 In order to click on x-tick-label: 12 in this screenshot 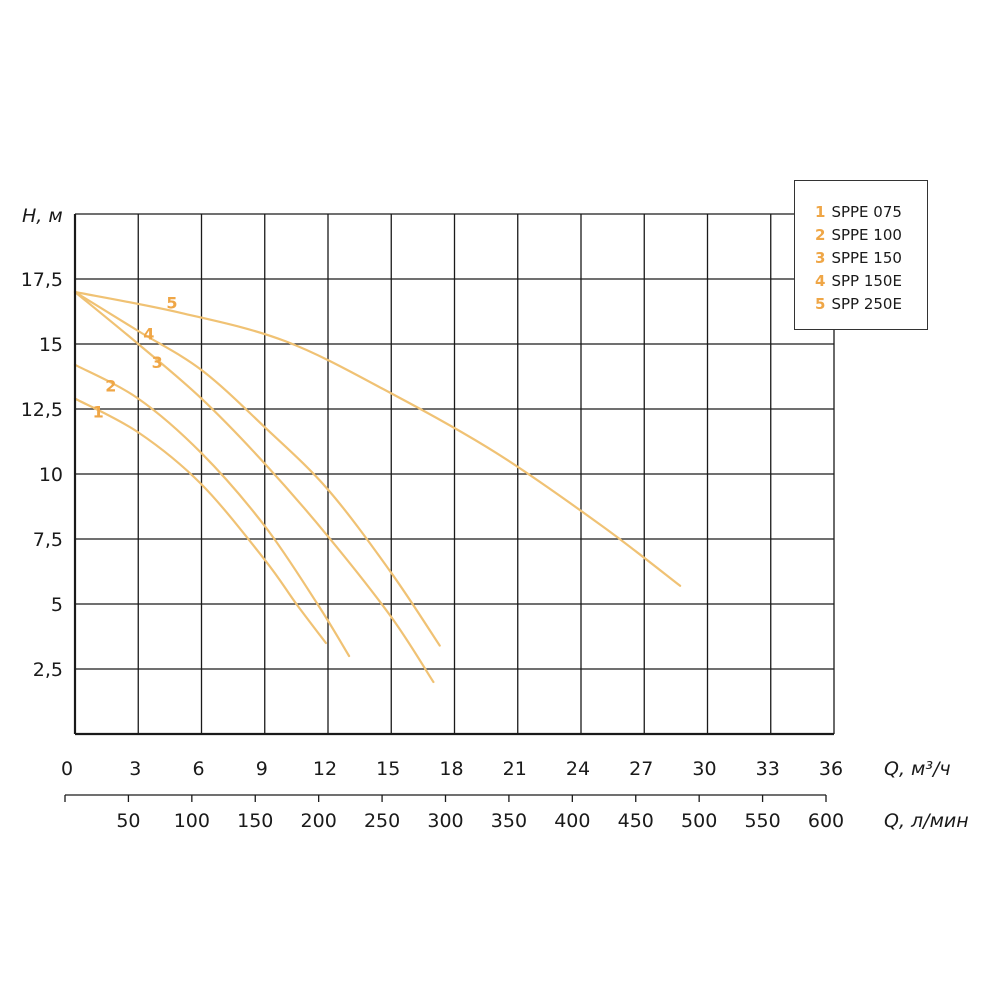, I will do `click(325, 769)`.